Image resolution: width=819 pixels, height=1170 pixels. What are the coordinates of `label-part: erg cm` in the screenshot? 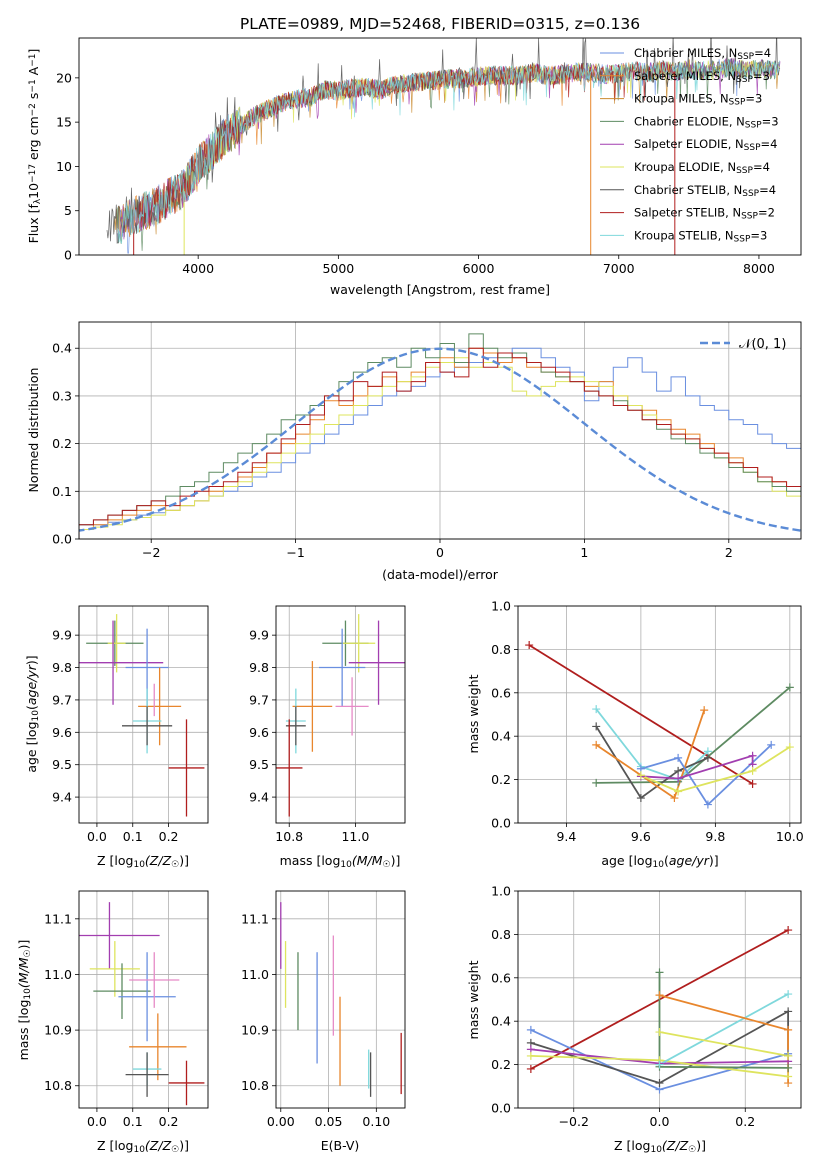 It's located at (33, 140).